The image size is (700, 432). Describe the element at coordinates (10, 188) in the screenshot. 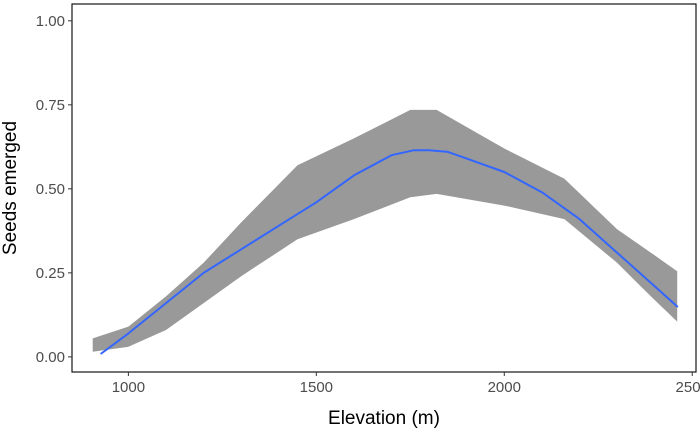

I see `y-axis-title: Seeds emerged` at that location.